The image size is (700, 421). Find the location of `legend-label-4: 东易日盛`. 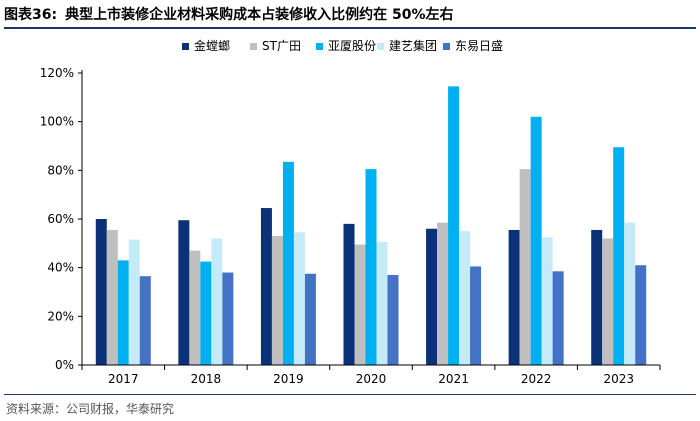

legend-label-4: 东易日盛 is located at coordinates (479, 45).